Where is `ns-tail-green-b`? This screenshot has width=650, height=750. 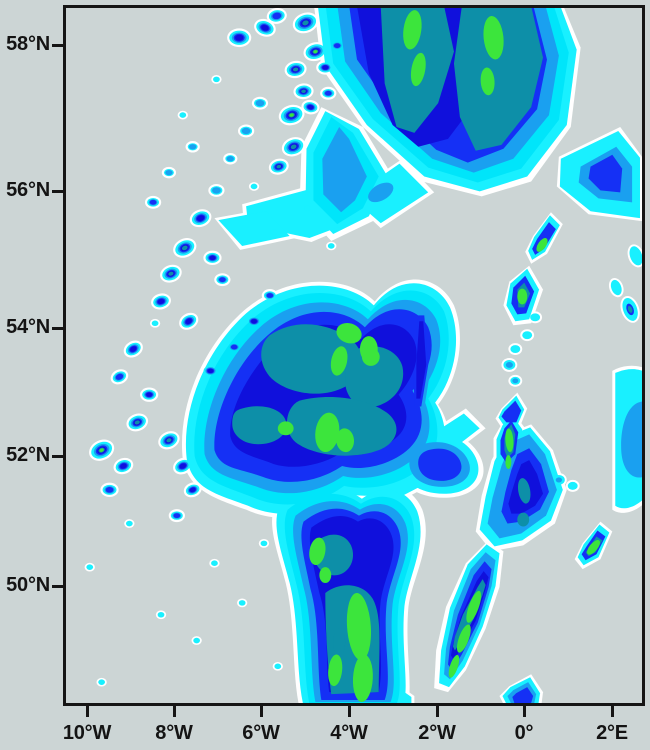 ns-tail-green-b is located at coordinates (463, 638).